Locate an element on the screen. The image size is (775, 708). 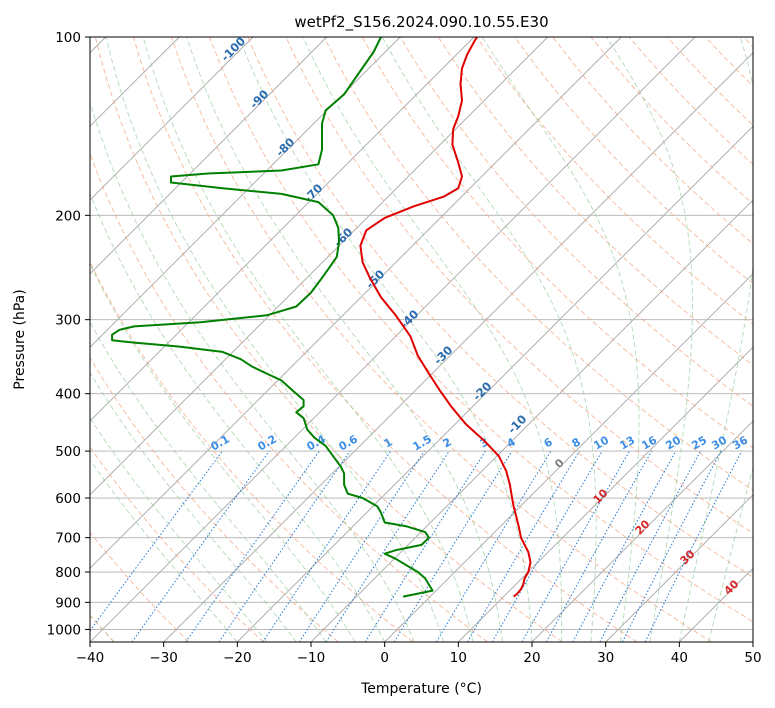
y-tick-label: 500 is located at coordinates (68, 452).